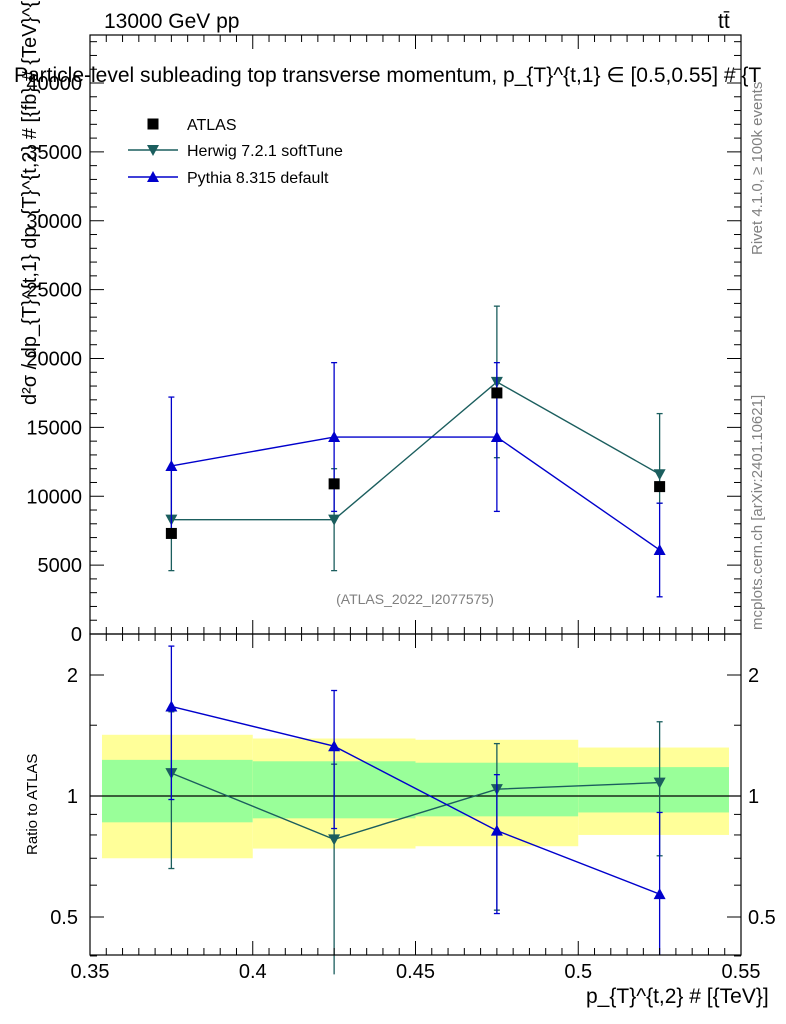 This screenshot has height=1024, width=786. Describe the element at coordinates (578, 972) in the screenshot. I see `x-tick-label: 0.5` at that location.